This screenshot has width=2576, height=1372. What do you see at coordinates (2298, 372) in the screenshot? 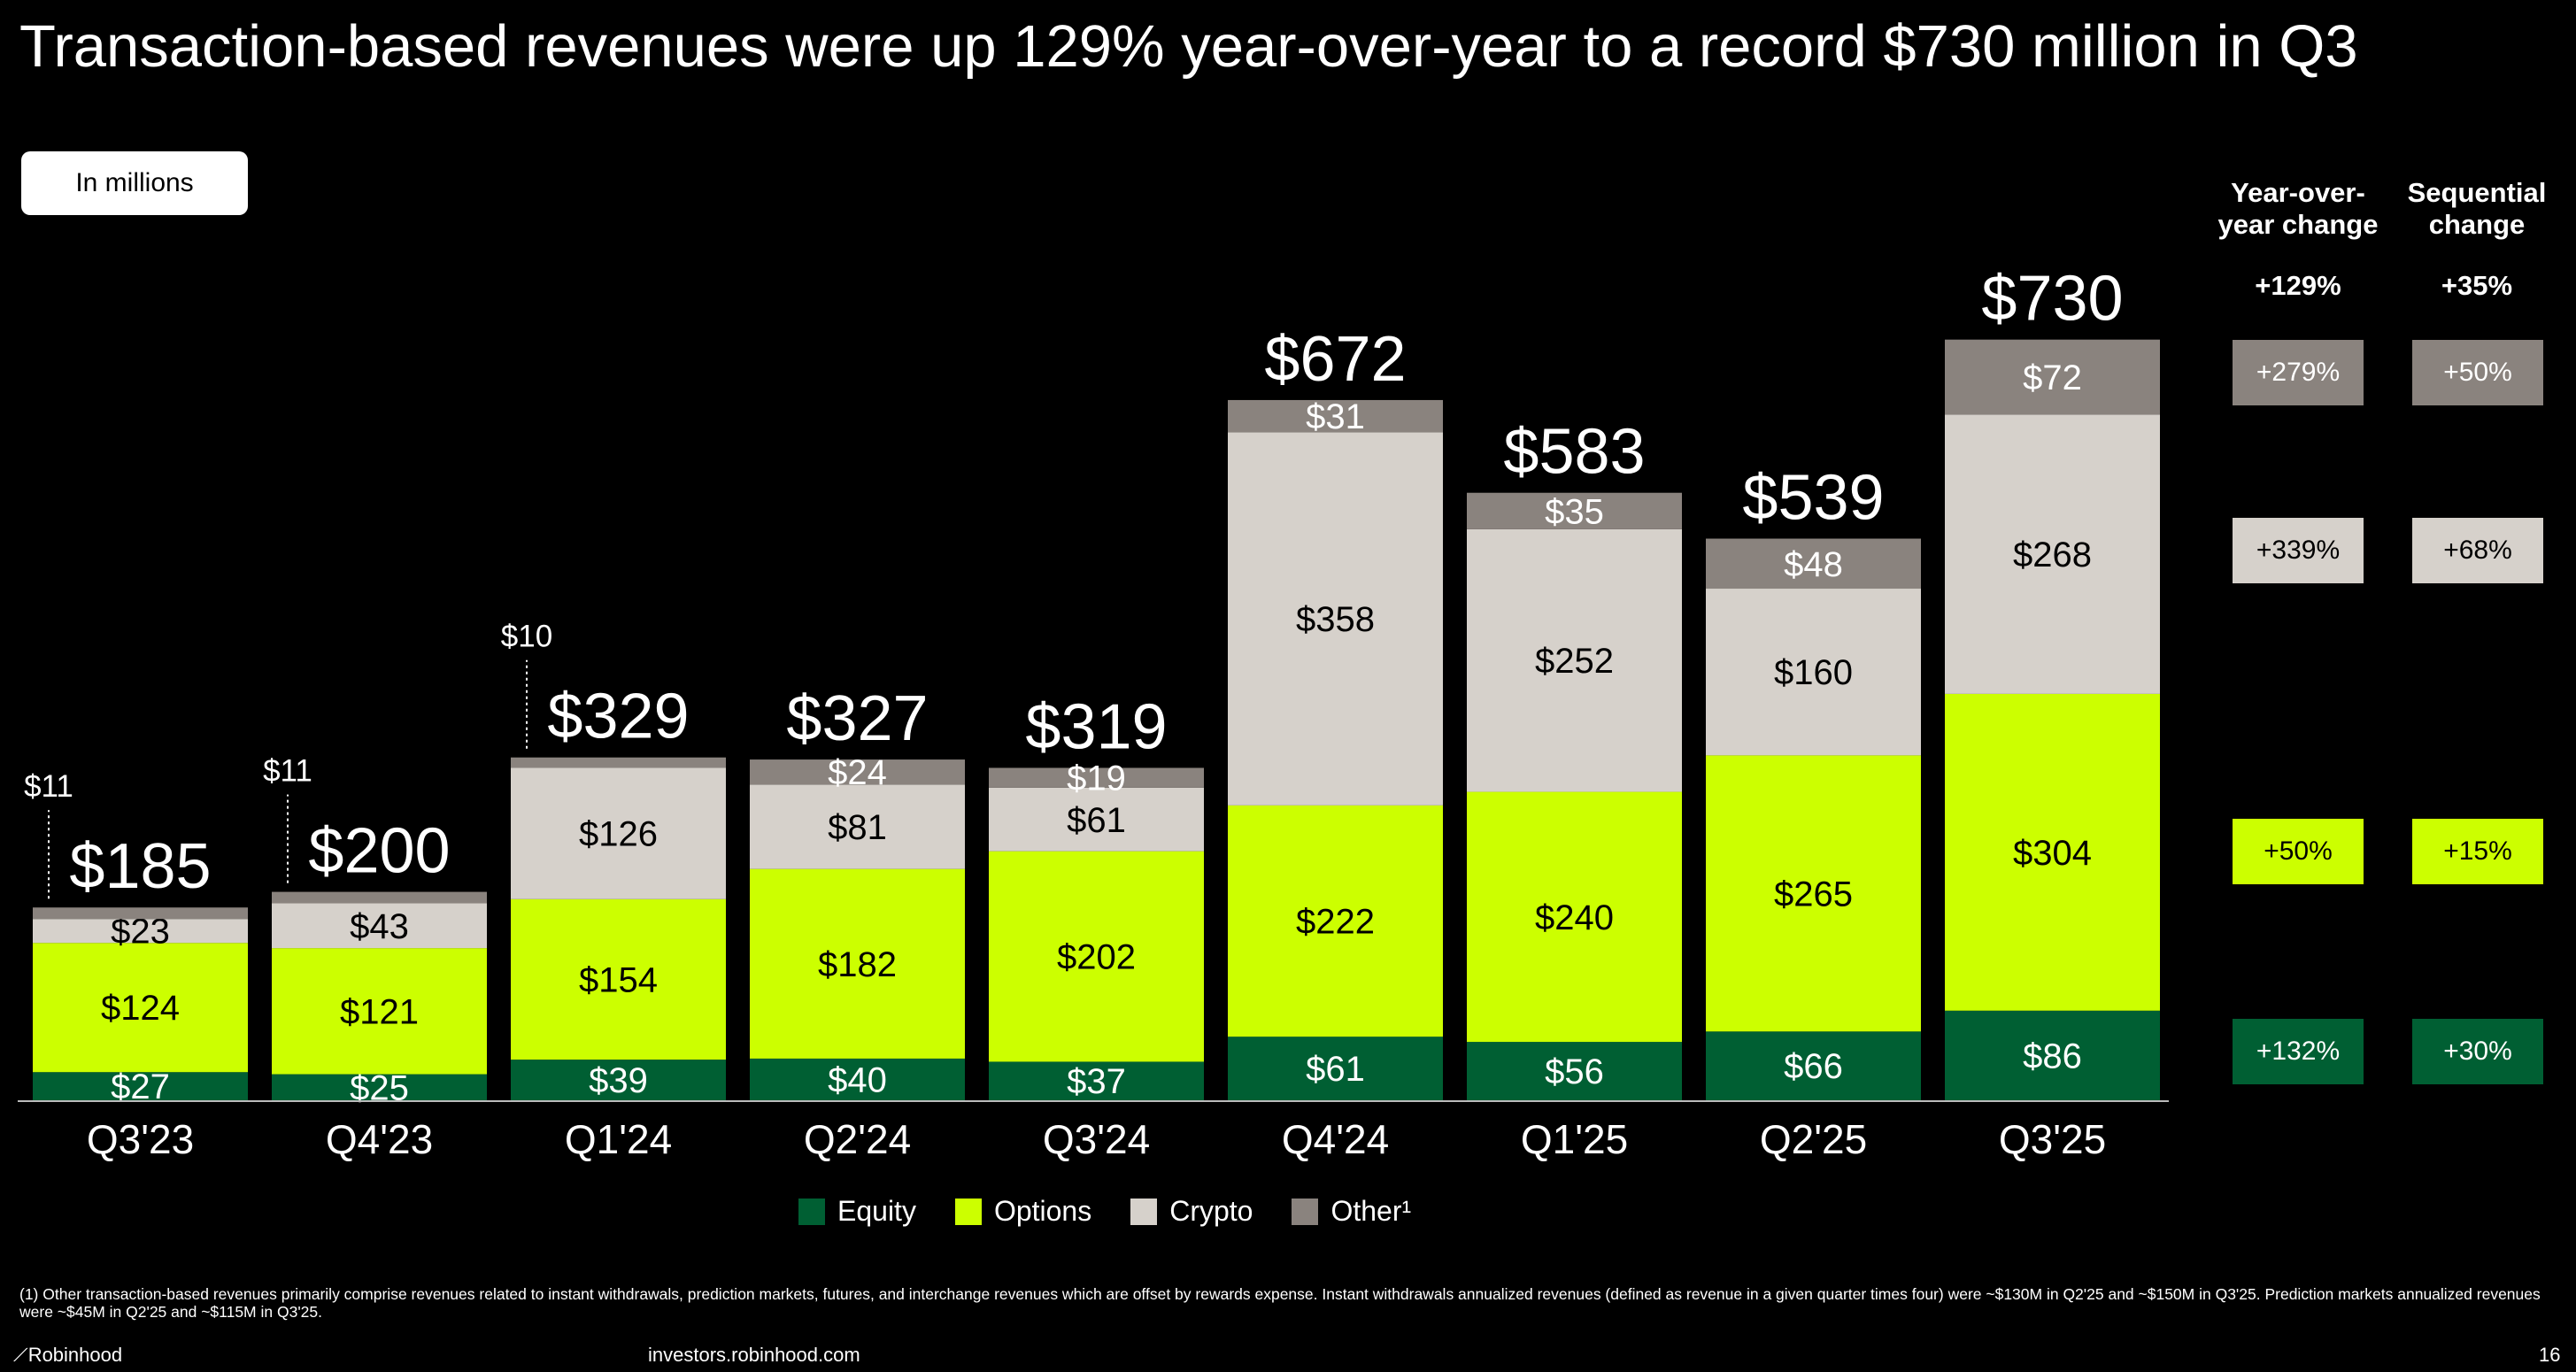
I see `yoy-other: +279%` at bounding box center [2298, 372].